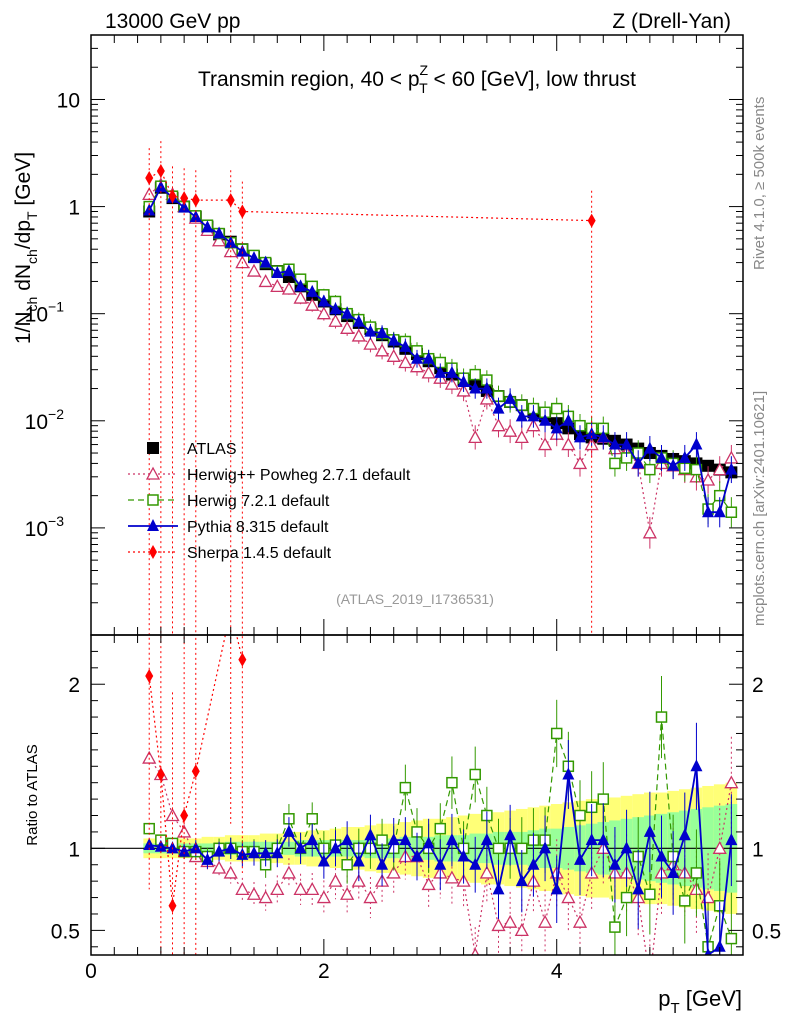 The height and width of the screenshot is (1024, 786). What do you see at coordinates (172, 21) in the screenshot?
I see `header-left-label: 13000 GeV pp` at bounding box center [172, 21].